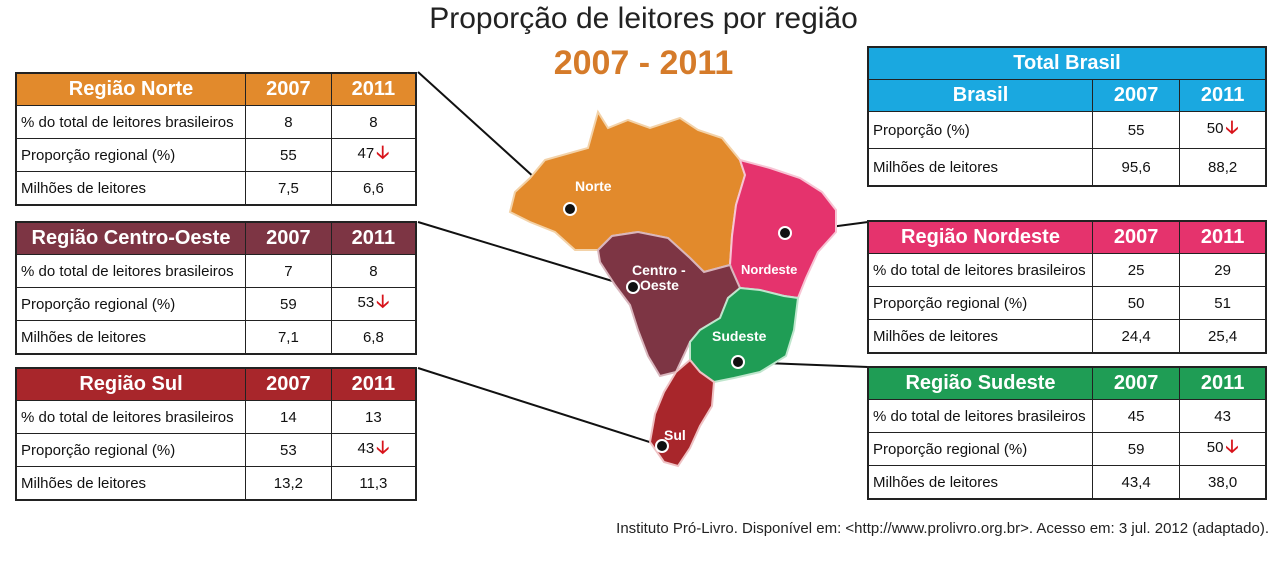  Describe the element at coordinates (288, 450) in the screenshot. I see `value-2007: 53` at that location.